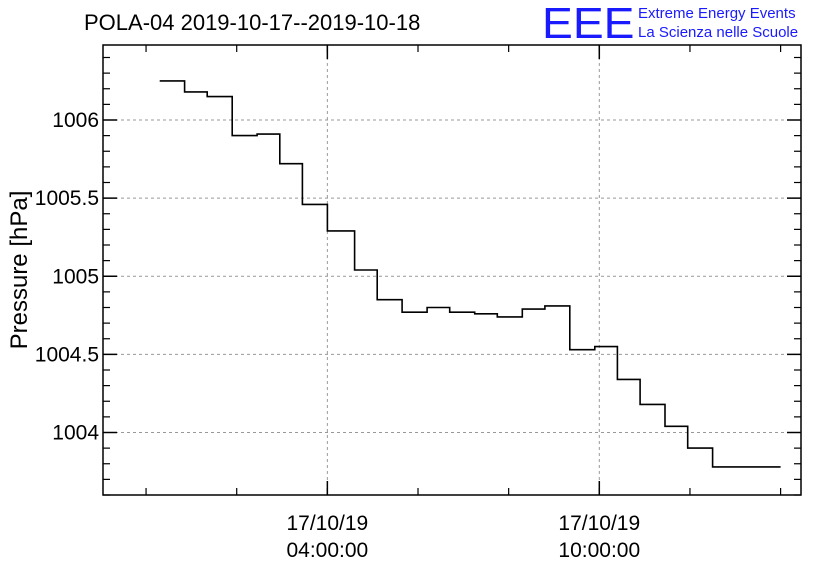 This screenshot has height=572, width=836. I want to click on chart-title: POLA-04 2019-10-17--2019-10-18, so click(252, 22).